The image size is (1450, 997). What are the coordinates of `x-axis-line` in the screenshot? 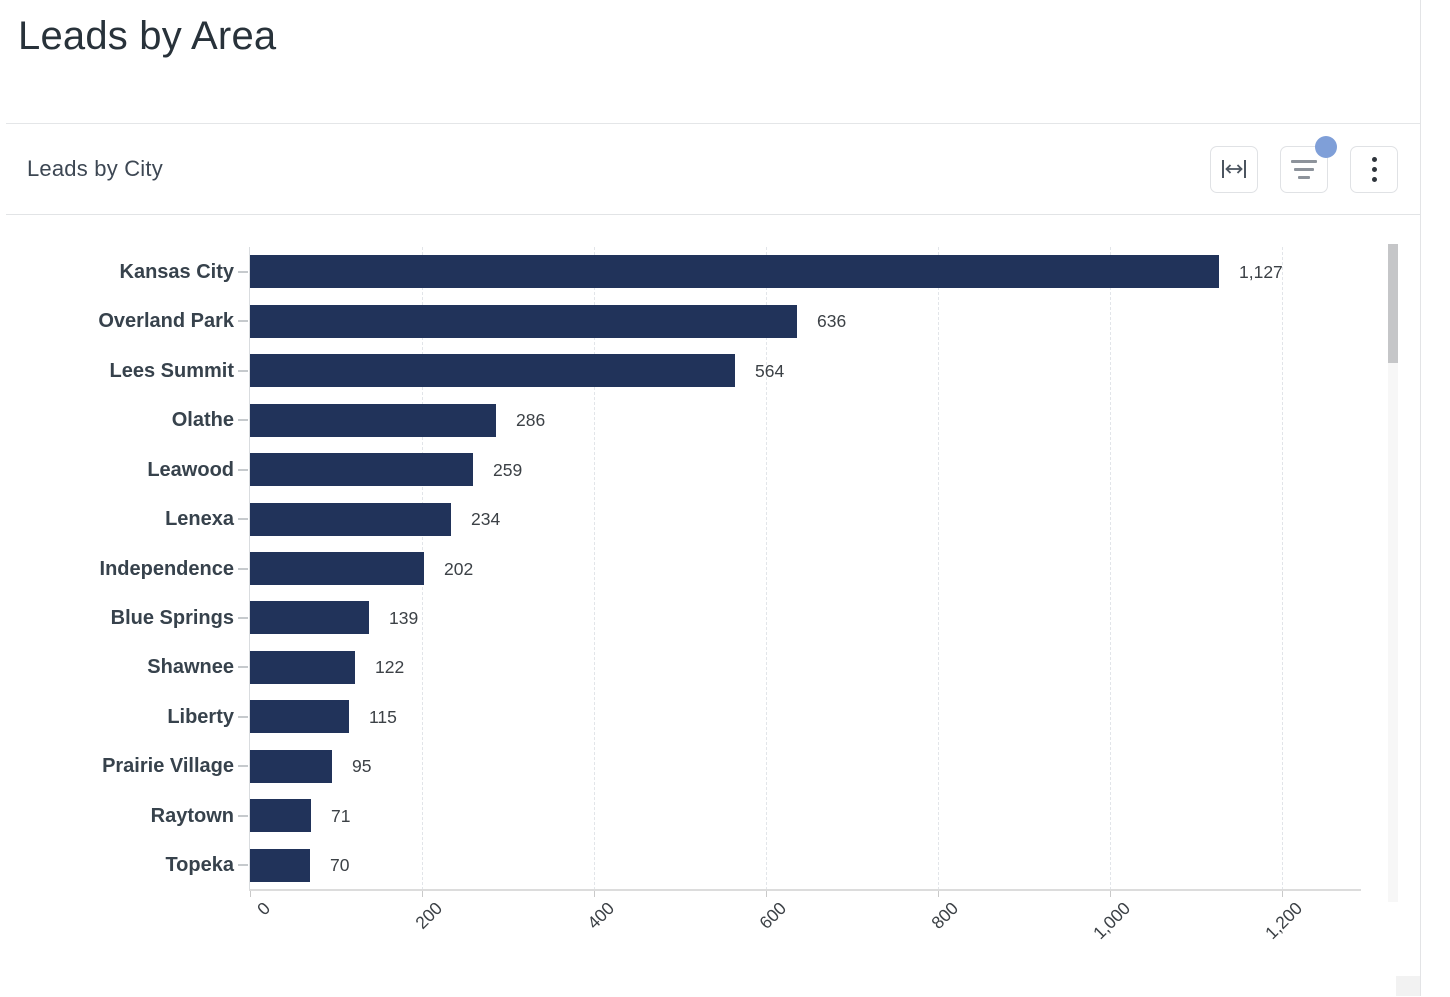 It's located at (805, 890).